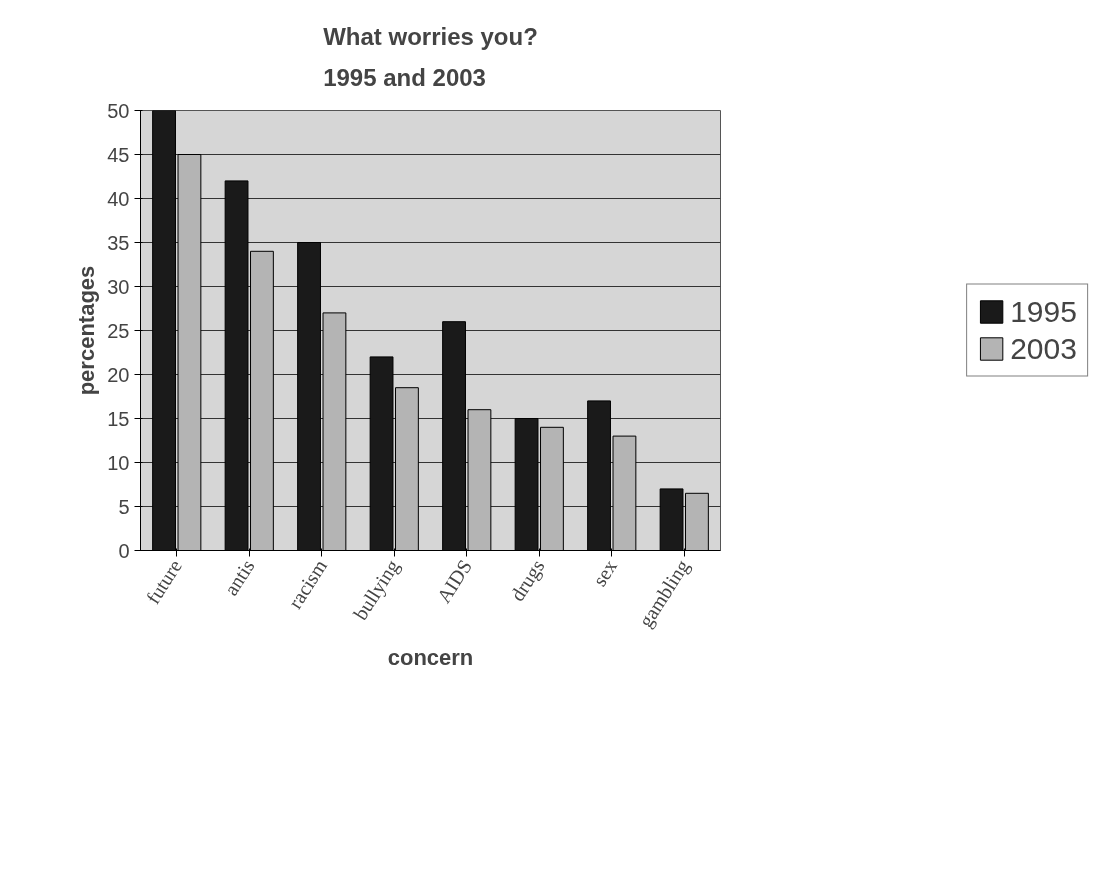  What do you see at coordinates (124, 506) in the screenshot?
I see `y-tick-label: 5` at bounding box center [124, 506].